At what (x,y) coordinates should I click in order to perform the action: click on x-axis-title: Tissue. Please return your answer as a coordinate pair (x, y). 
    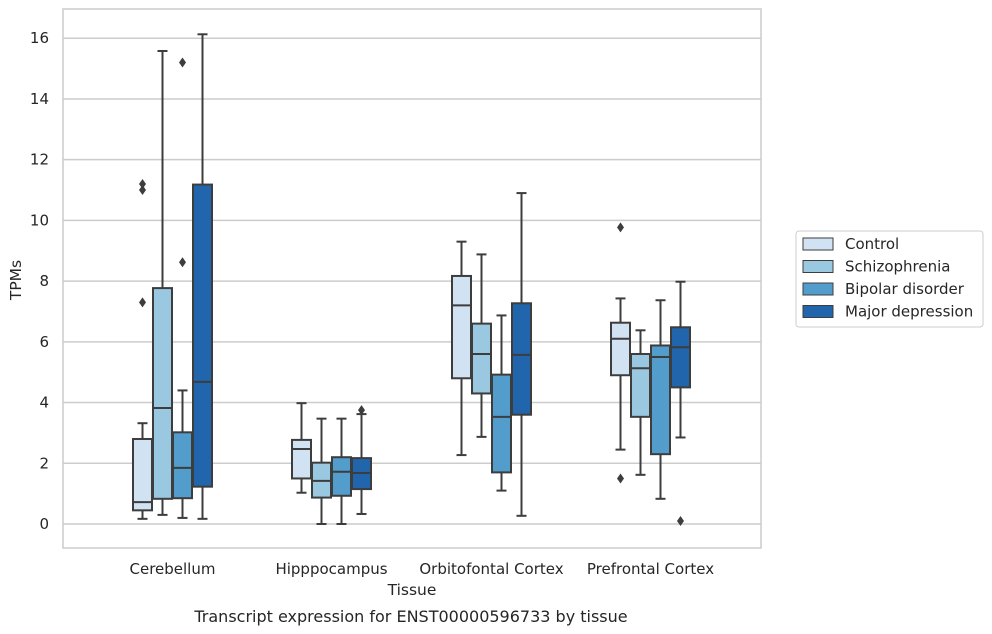
    Looking at the image, I should click on (412, 590).